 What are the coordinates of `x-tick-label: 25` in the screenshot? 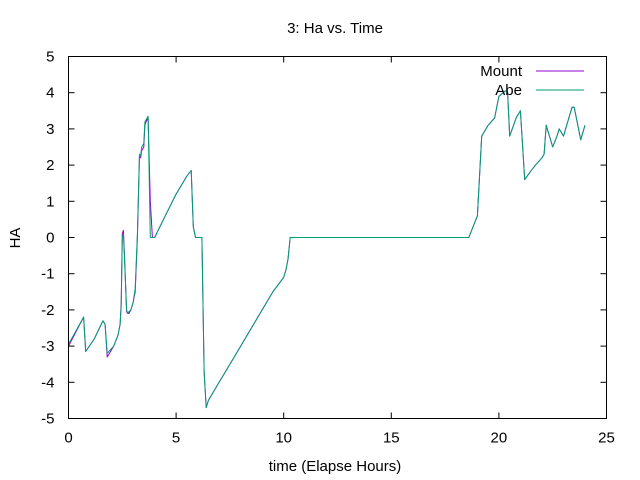 It's located at (606, 438).